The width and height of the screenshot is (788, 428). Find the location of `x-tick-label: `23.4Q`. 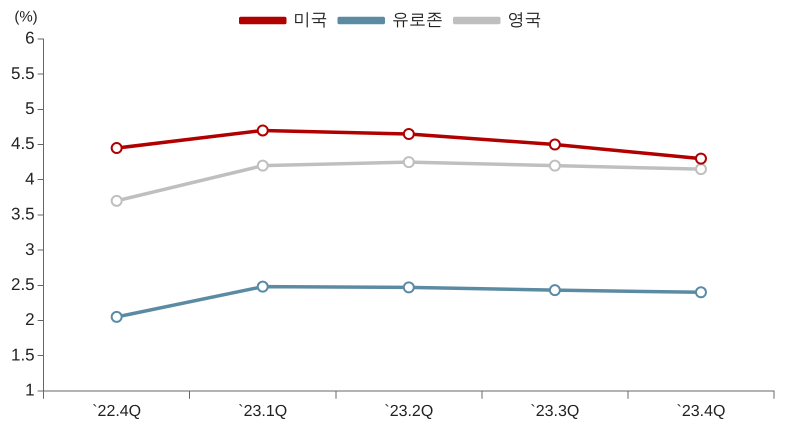

x-tick-label: `23.4Q is located at coordinates (701, 411).